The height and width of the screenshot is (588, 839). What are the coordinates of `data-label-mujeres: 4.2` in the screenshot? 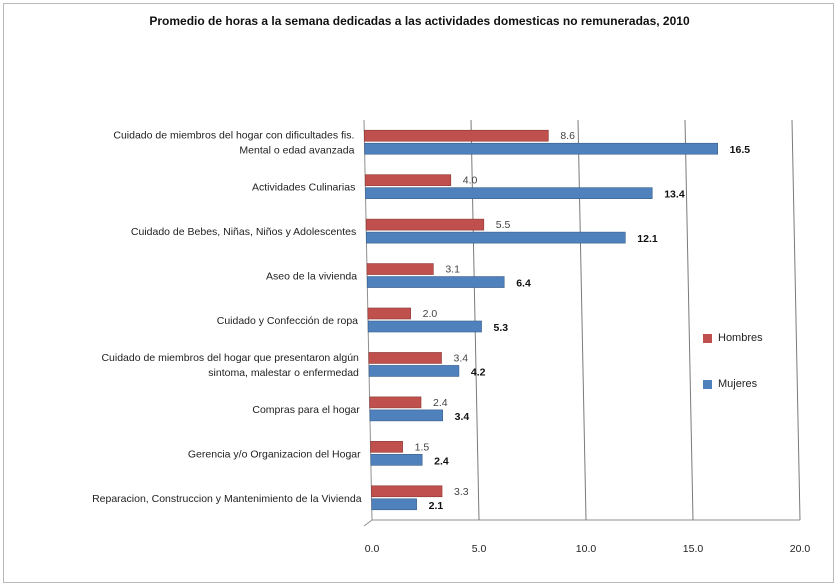 It's located at (478, 372).